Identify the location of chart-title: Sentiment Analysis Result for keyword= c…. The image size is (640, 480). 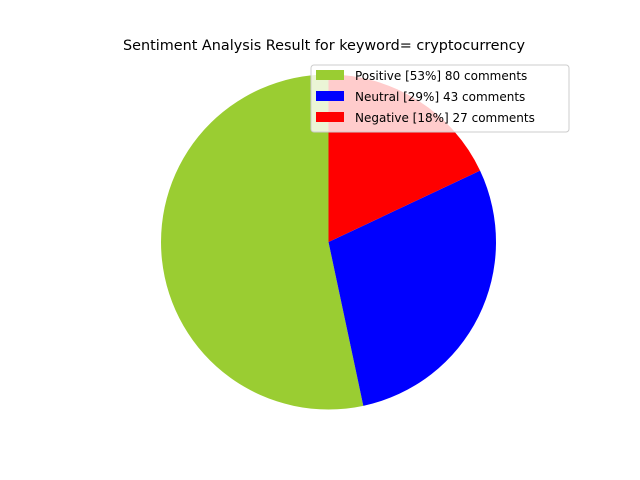
(324, 46).